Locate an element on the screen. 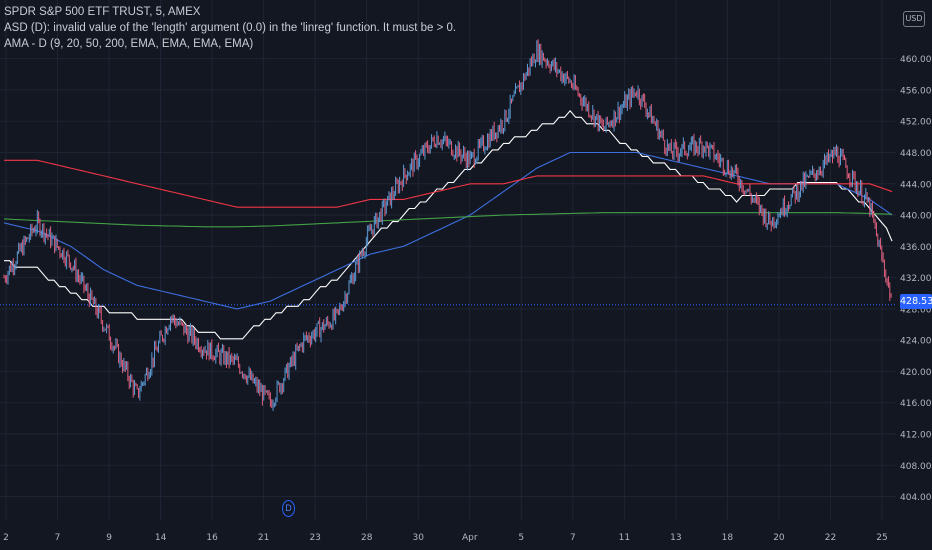 This screenshot has height=550, width=932. x-tick-label: 21 is located at coordinates (263, 538).